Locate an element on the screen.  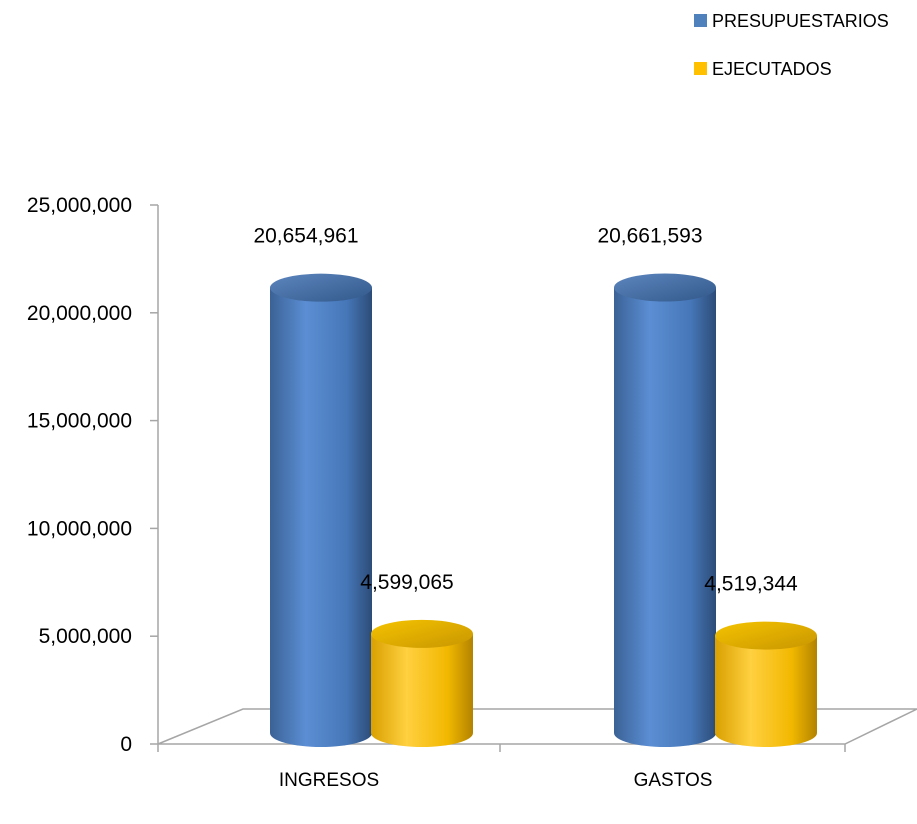
legend-swatch-ejecutados is located at coordinates (700, 68).